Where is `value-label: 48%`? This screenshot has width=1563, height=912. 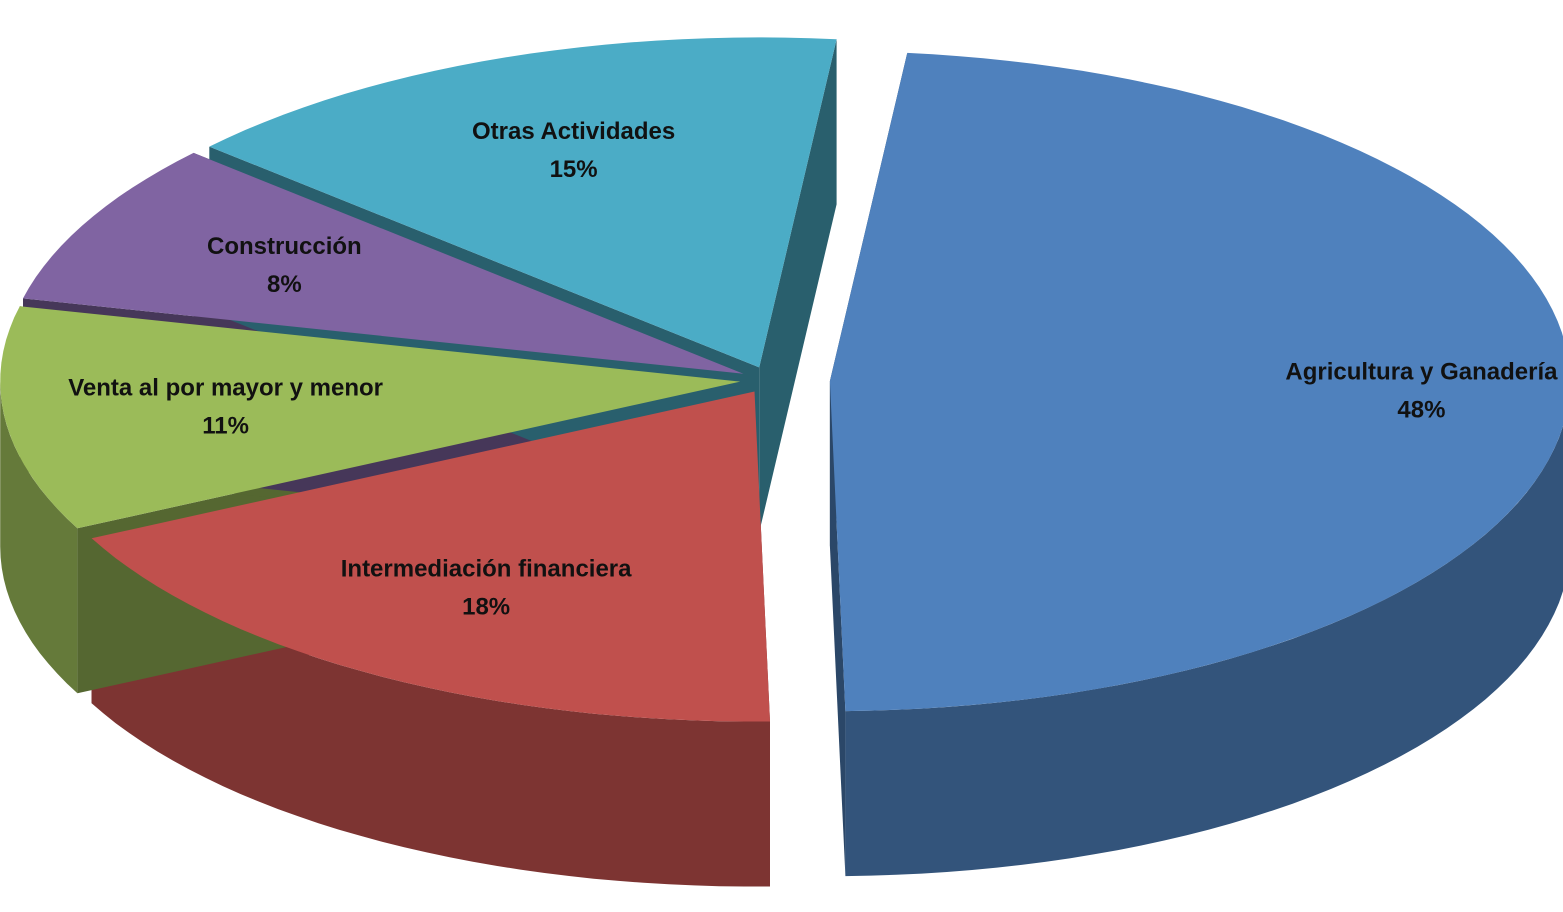
value-label: 48% is located at coordinates (1421, 410).